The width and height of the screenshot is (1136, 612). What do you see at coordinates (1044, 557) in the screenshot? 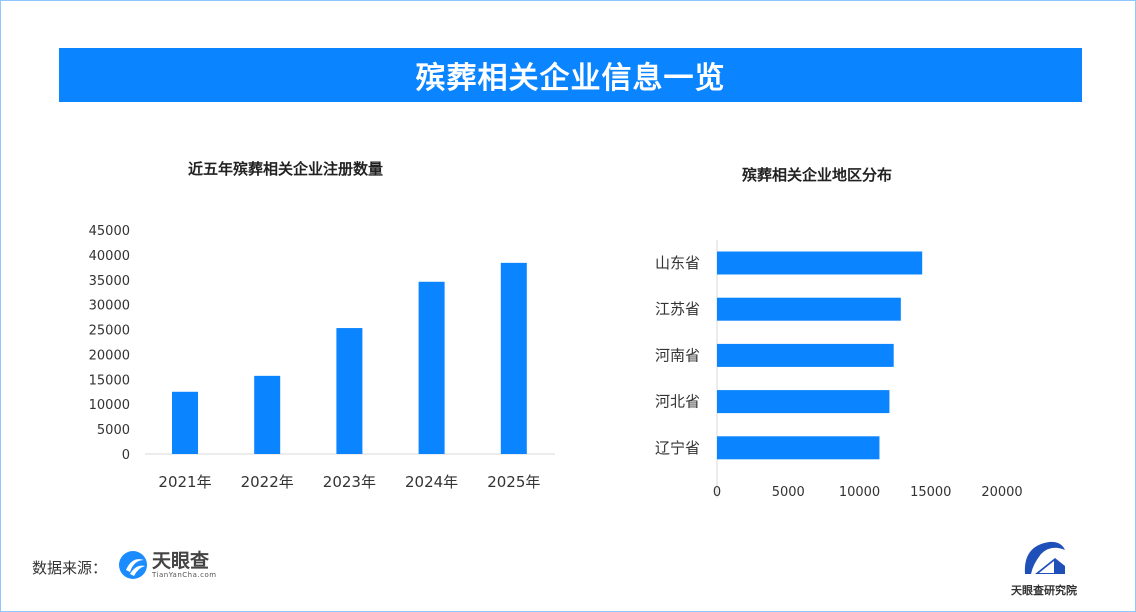
I see `institute-logo-icon` at bounding box center [1044, 557].